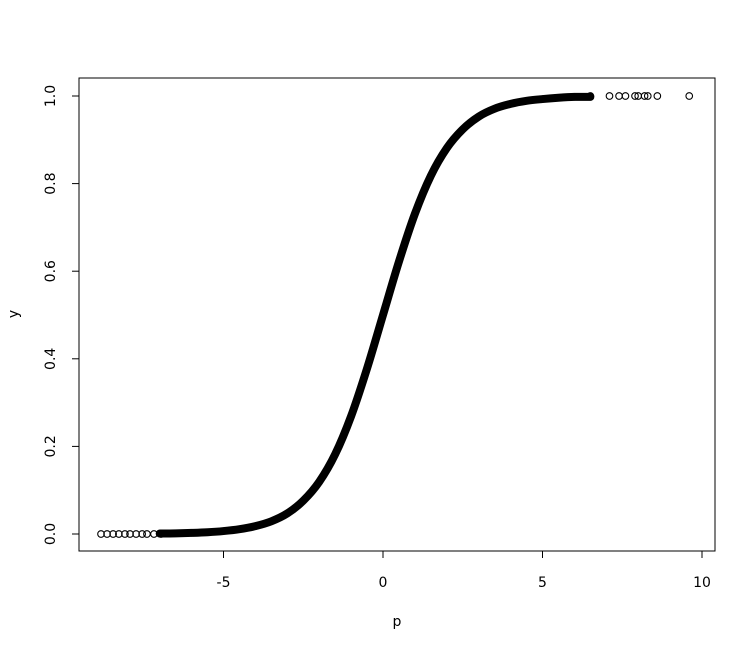 The height and width of the screenshot is (654, 755). Describe the element at coordinates (397, 622) in the screenshot. I see `x-axis-label: p` at that location.